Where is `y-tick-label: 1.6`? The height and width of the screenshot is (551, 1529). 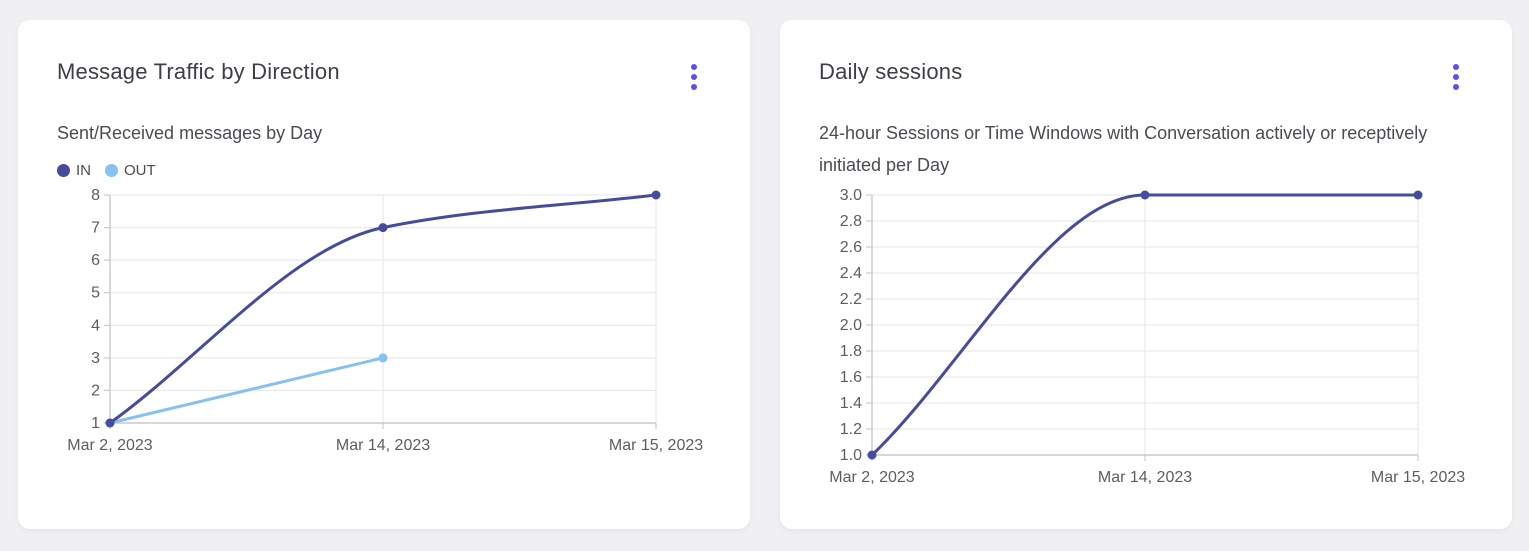 y-tick-label: 1.6 is located at coordinates (851, 377).